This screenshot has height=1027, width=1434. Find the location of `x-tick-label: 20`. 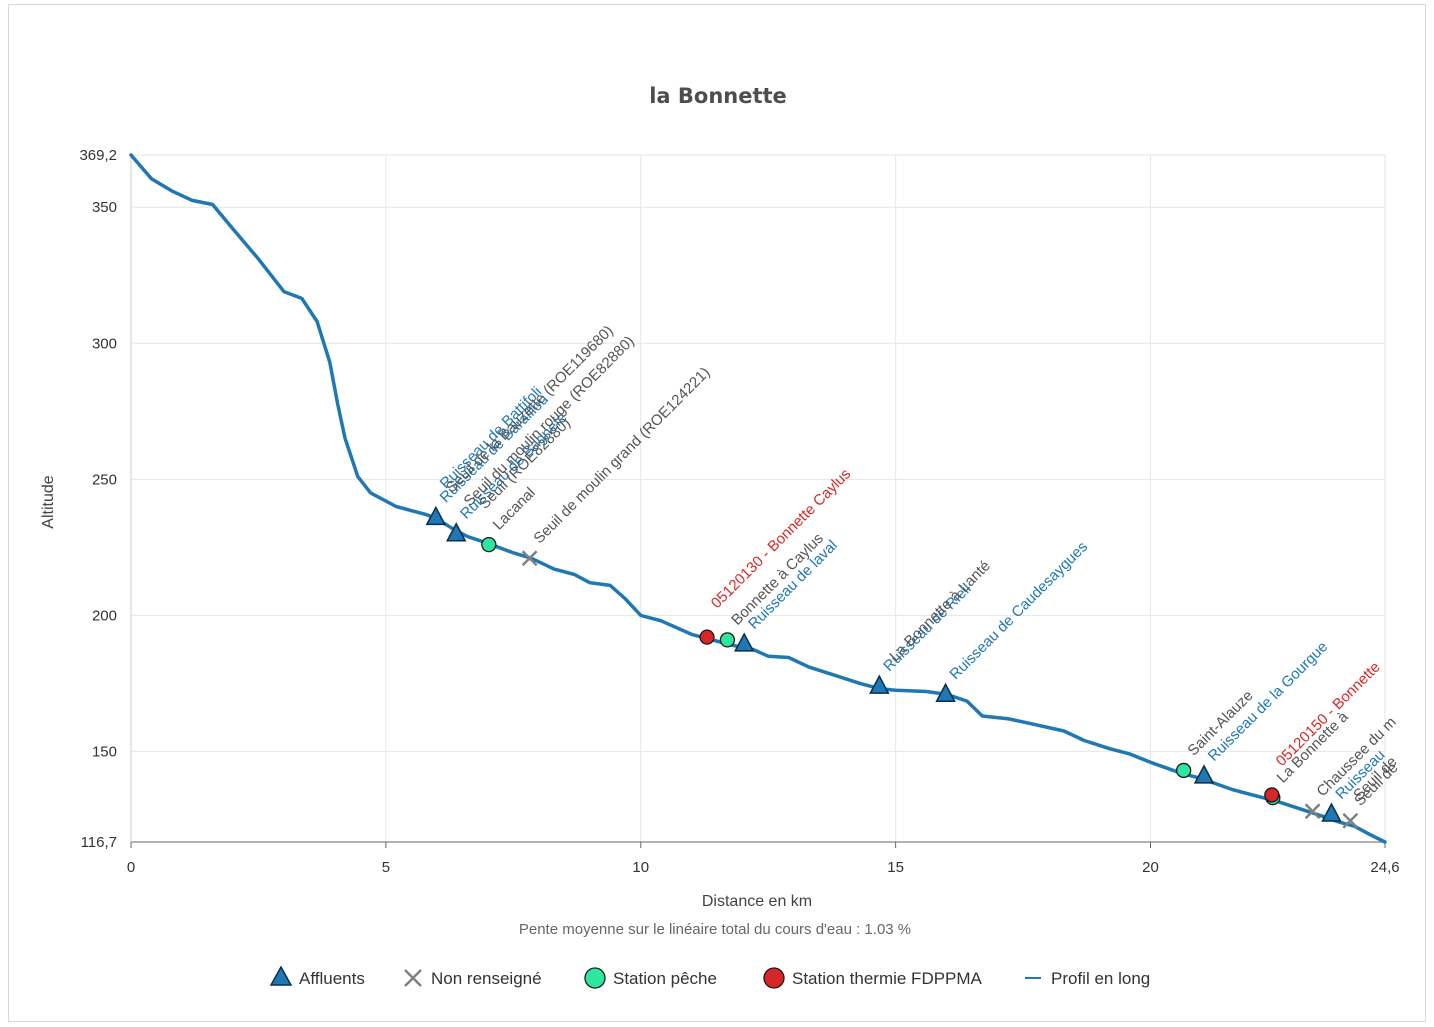

x-tick-label: 20 is located at coordinates (1150, 867).